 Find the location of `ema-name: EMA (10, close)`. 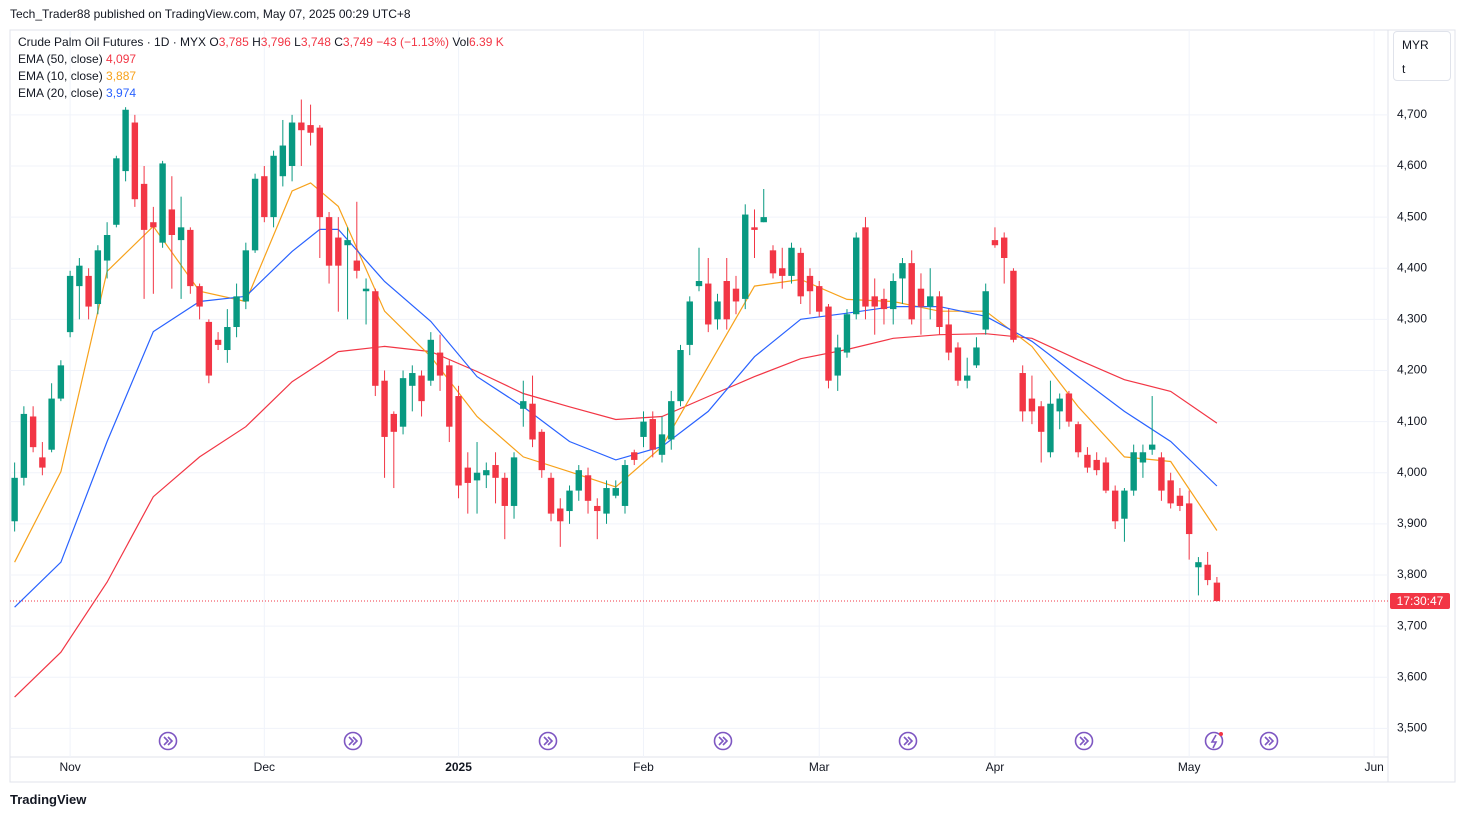

ema-name: EMA (10, close) is located at coordinates (60, 76).